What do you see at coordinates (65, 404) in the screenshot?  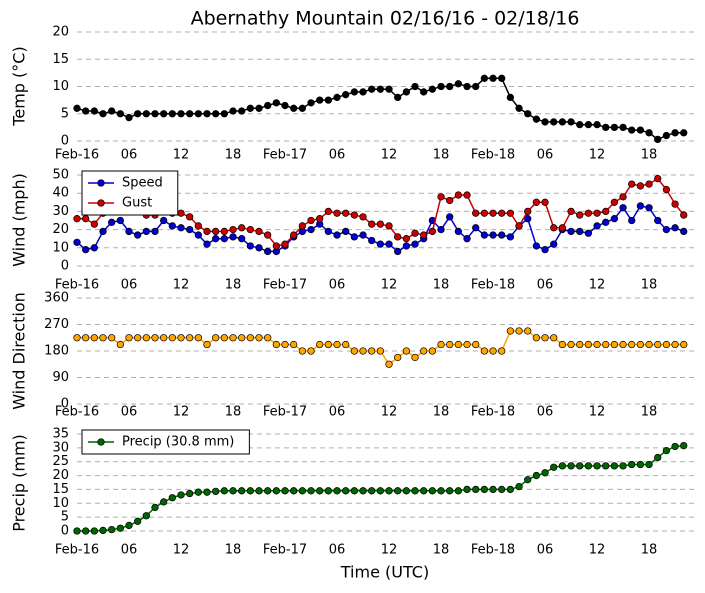 I see `y-tick-label: 0` at bounding box center [65, 404].